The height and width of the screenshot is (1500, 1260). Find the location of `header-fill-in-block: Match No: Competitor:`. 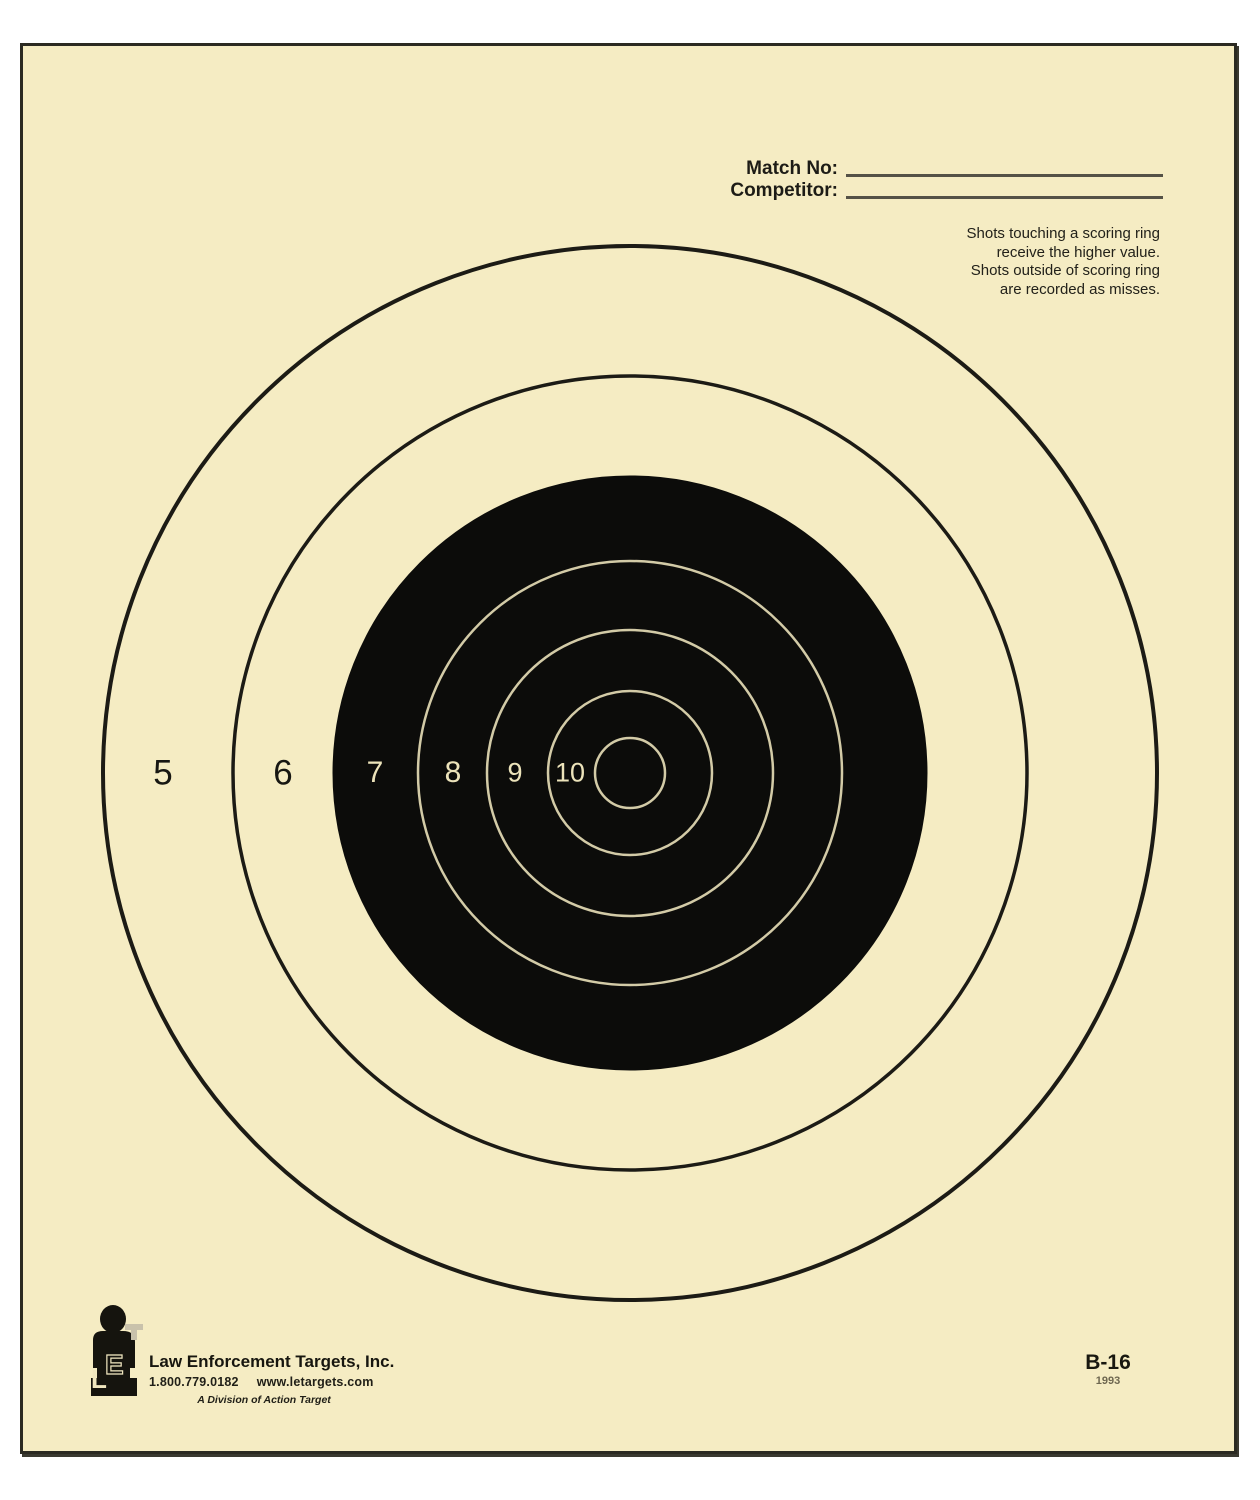

header-fill-in-block: Match No: Competitor: is located at coordinates (873, 180).